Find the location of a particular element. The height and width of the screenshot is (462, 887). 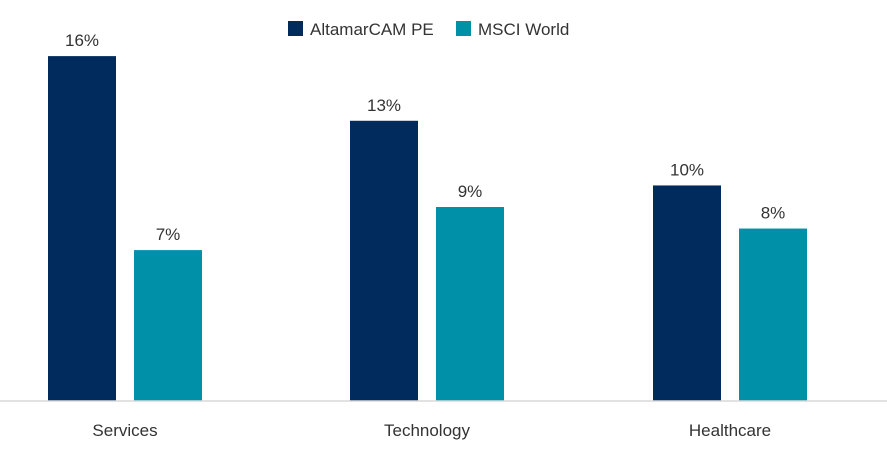

data-label-altamarcam-pe-technology: 13% is located at coordinates (384, 105).